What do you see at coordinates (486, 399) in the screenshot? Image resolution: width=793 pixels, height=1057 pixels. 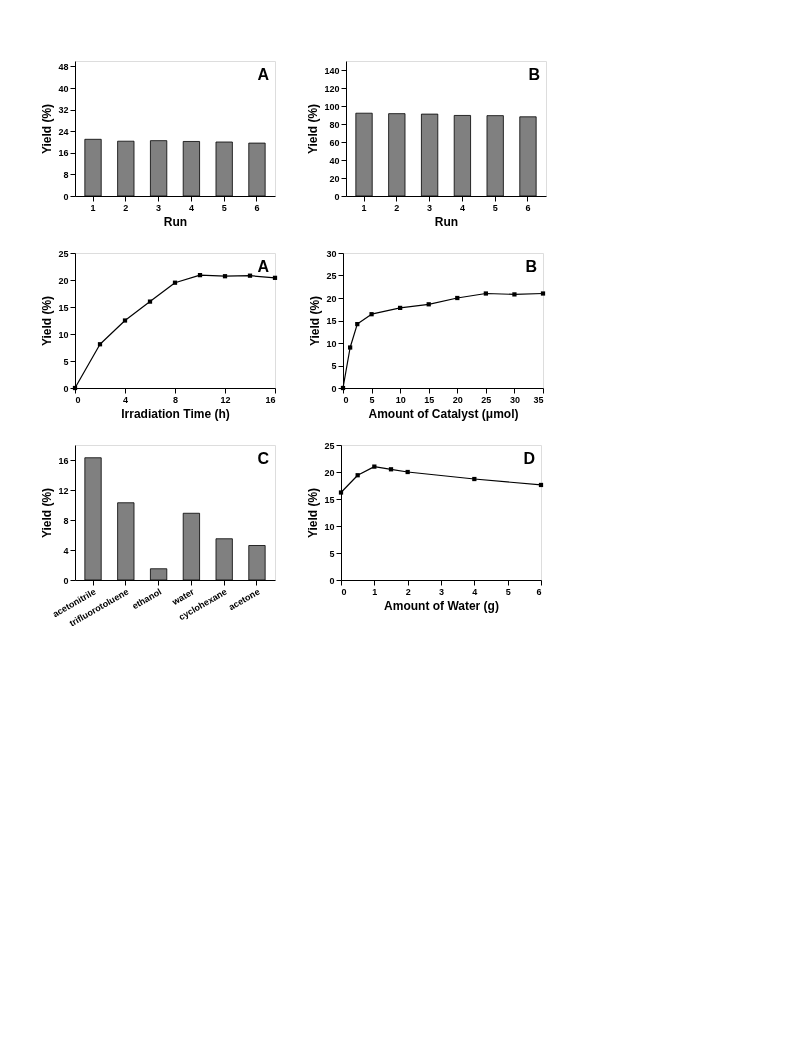 I see `x-tick-label: 25` at bounding box center [486, 399].